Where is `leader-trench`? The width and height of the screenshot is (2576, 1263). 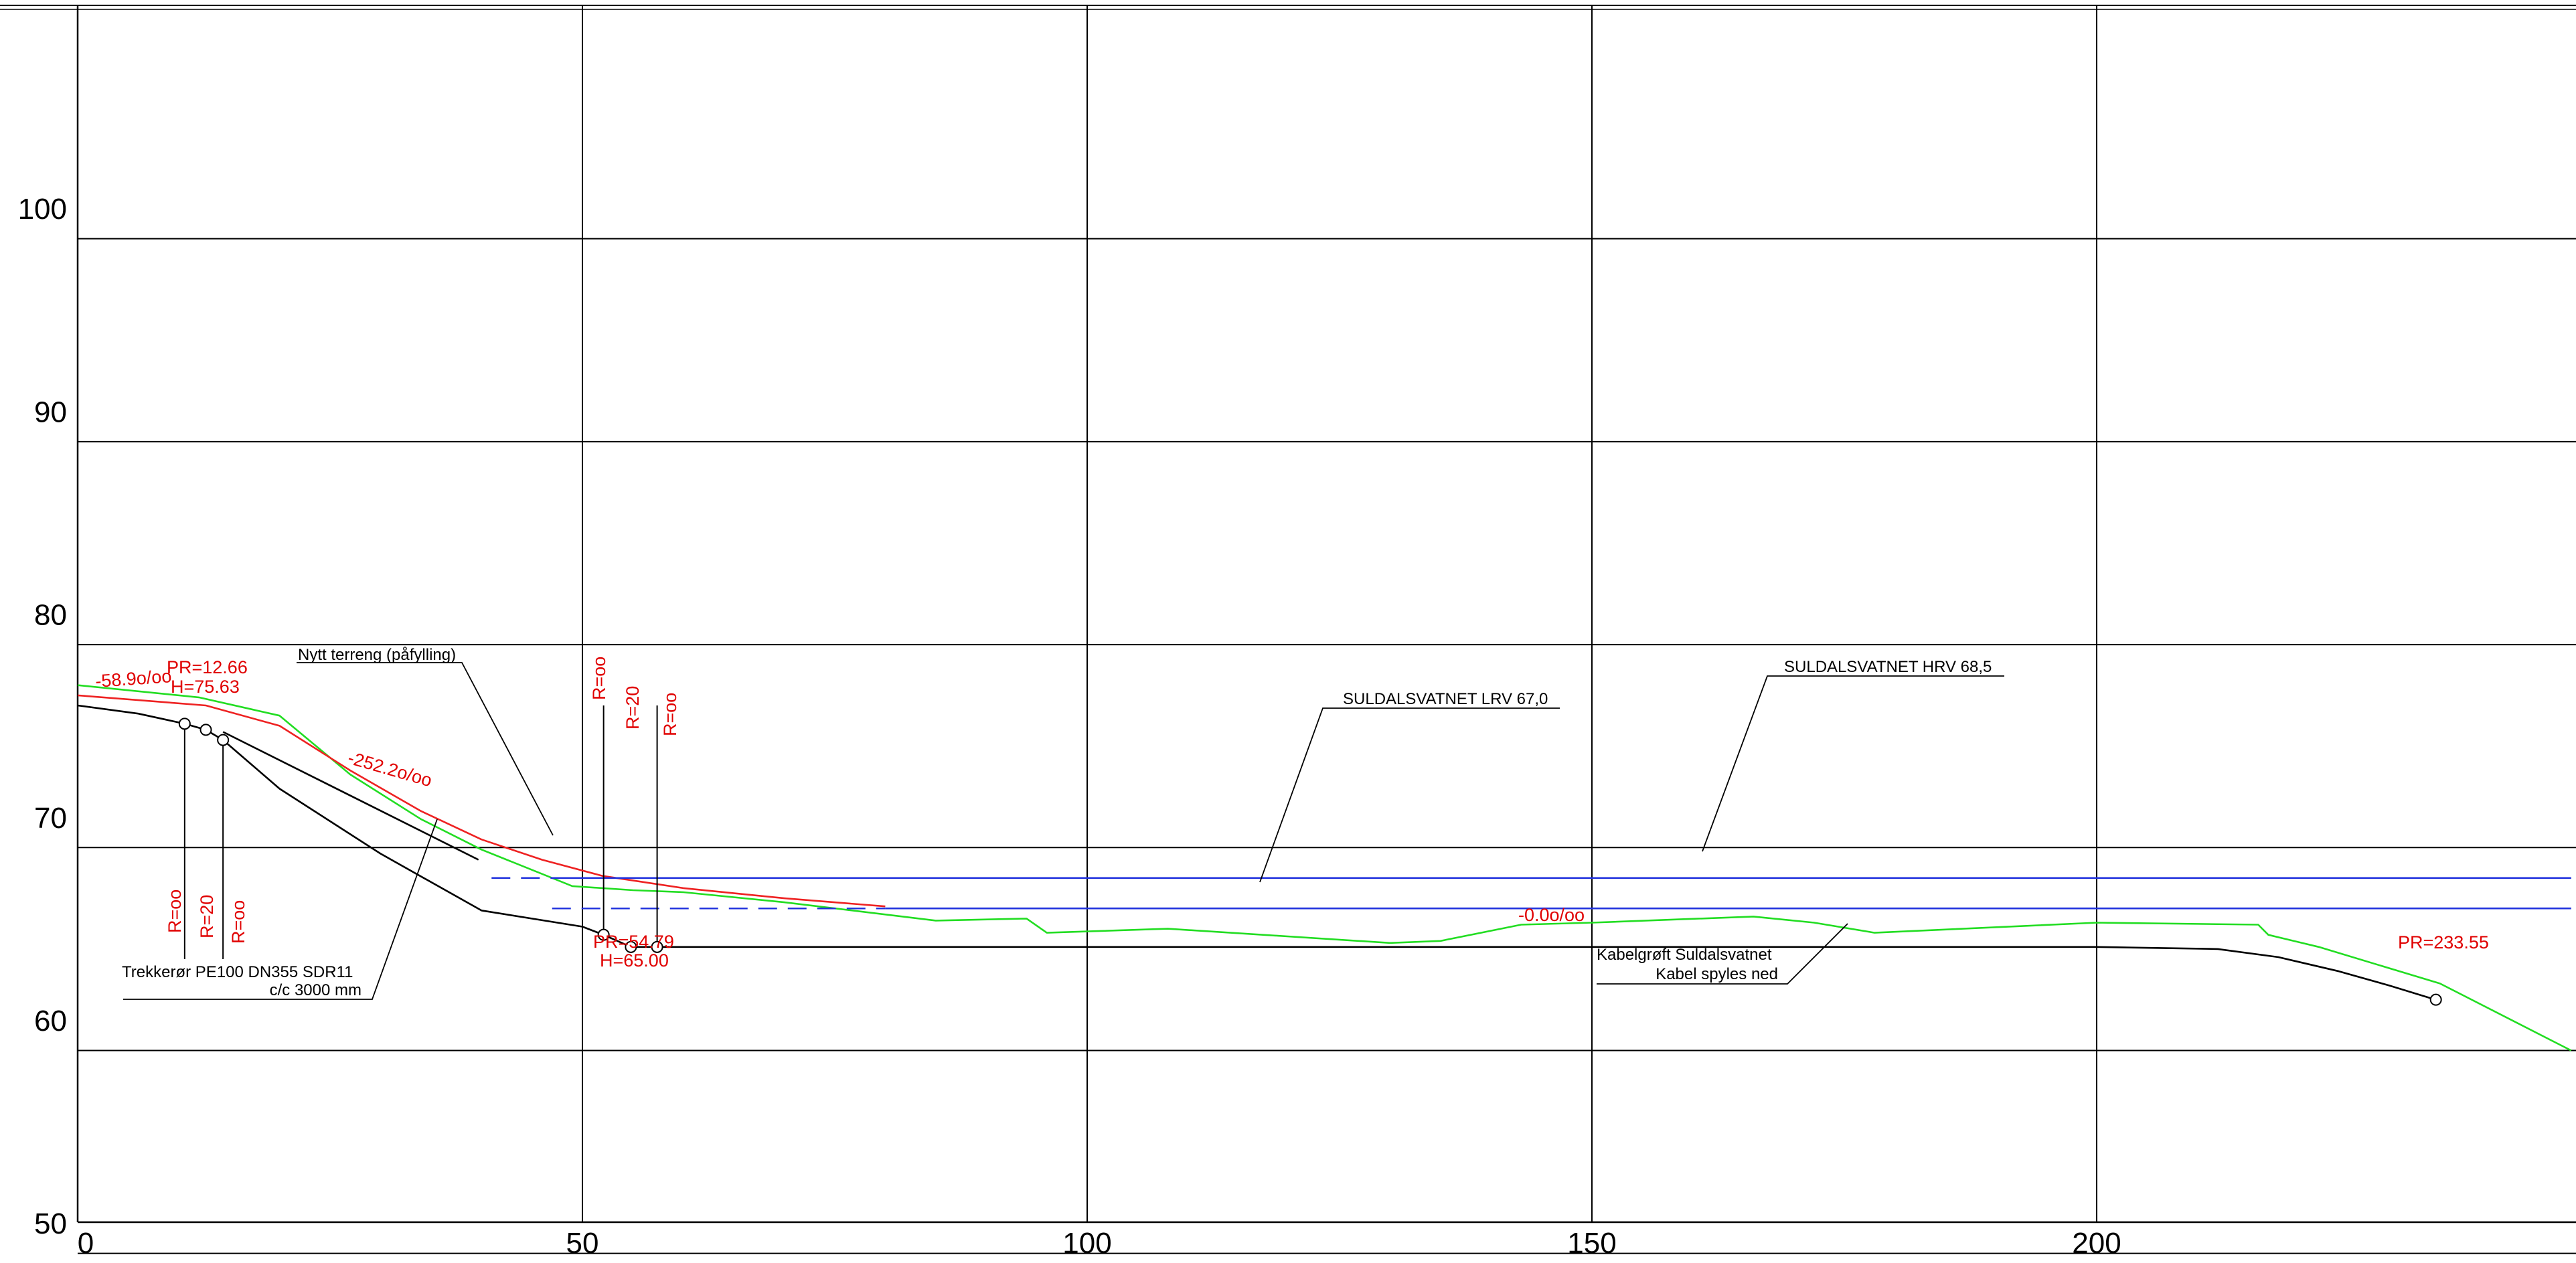 leader-trench is located at coordinates (1722, 954).